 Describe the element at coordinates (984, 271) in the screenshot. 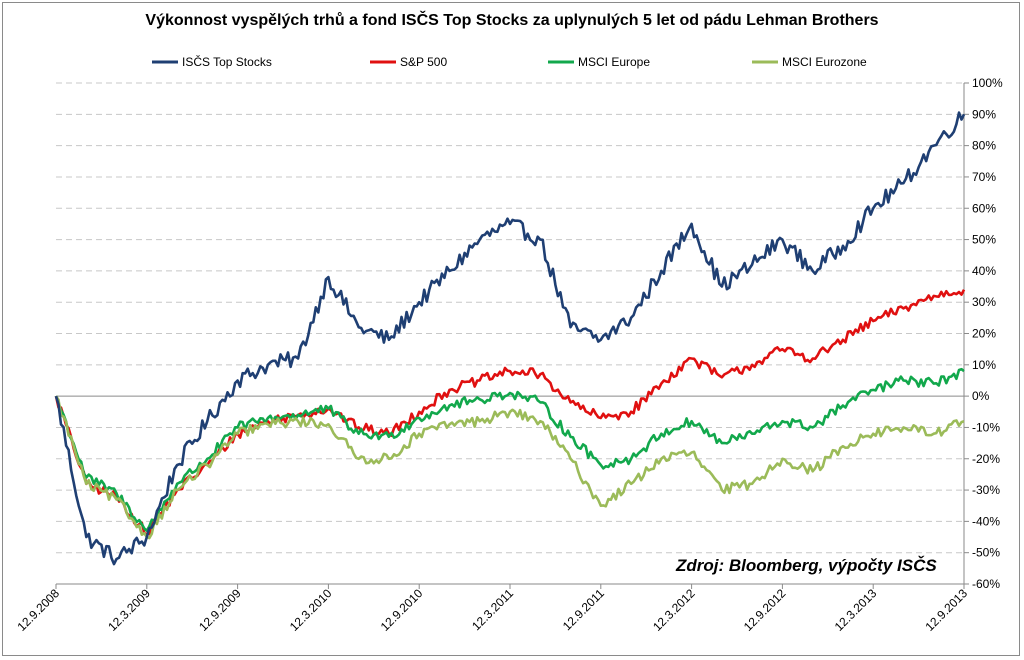

I see `y-tick-label: 40%` at that location.